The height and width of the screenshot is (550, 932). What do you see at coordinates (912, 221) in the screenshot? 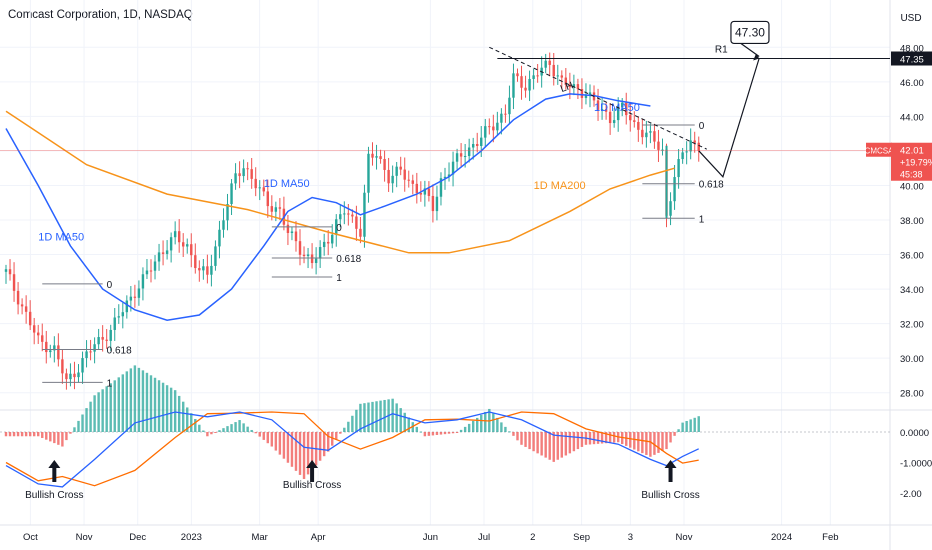
I see `price-tick-label: 38.00` at bounding box center [912, 221].